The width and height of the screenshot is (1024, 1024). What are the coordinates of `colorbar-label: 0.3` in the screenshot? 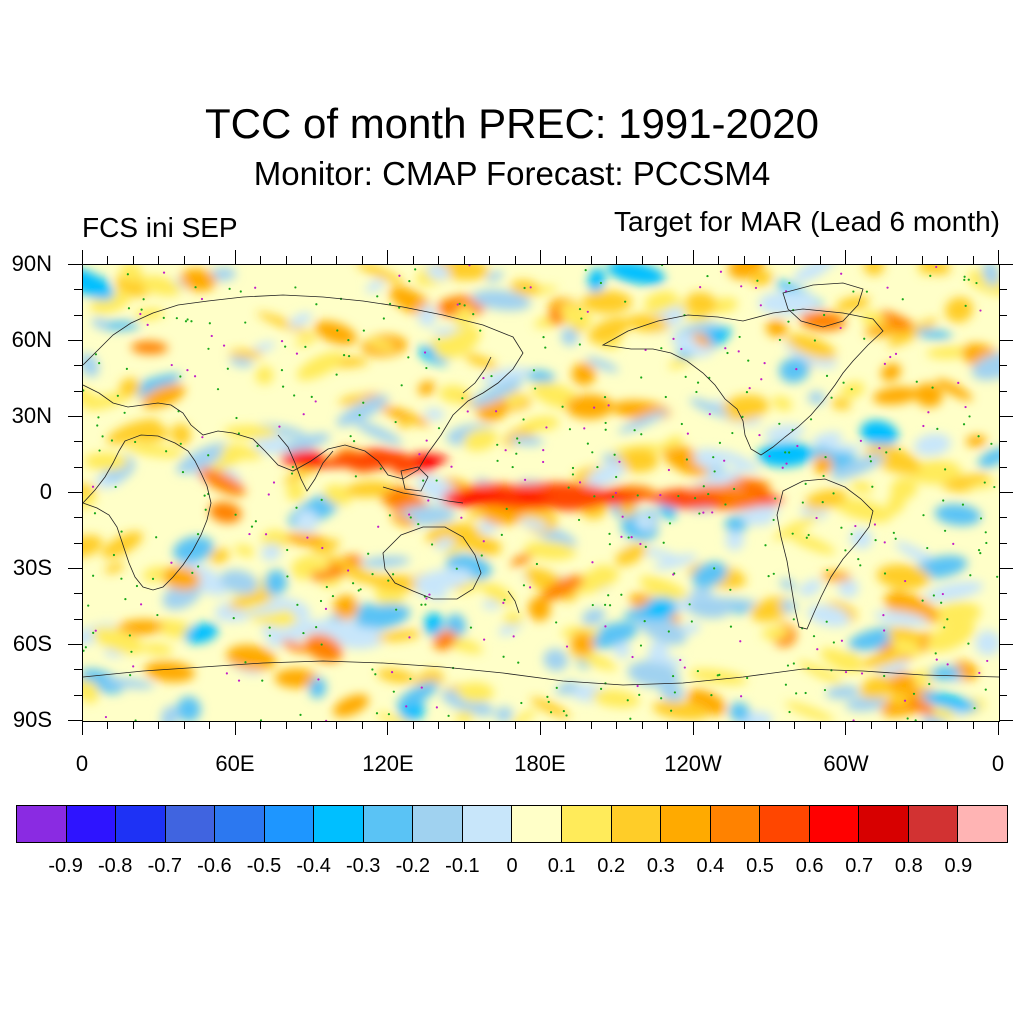 It's located at (660, 866).